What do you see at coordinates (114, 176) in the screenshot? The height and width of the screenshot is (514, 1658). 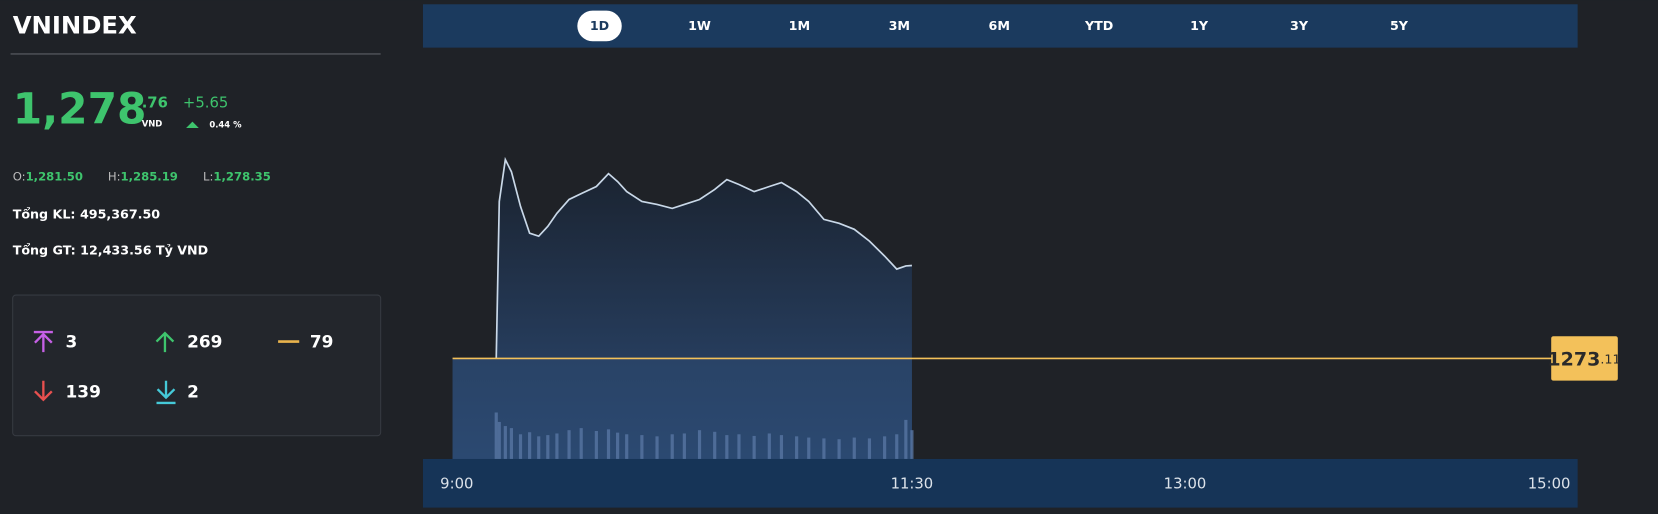 I see `high-label: H:` at bounding box center [114, 176].